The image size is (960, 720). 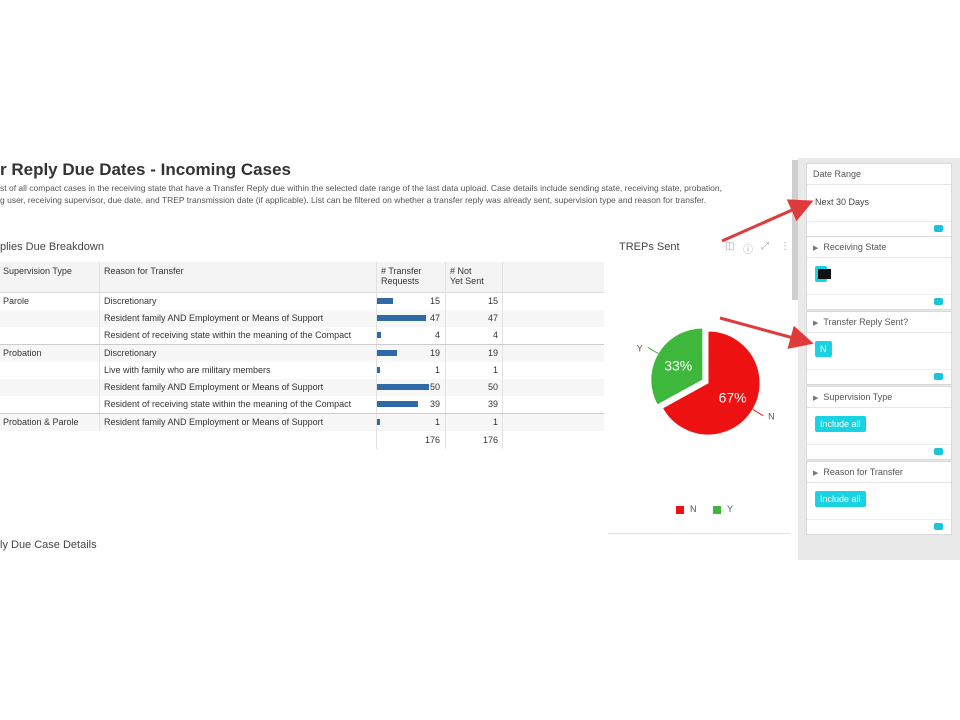 I want to click on pie-divider, so click(x=699, y=533).